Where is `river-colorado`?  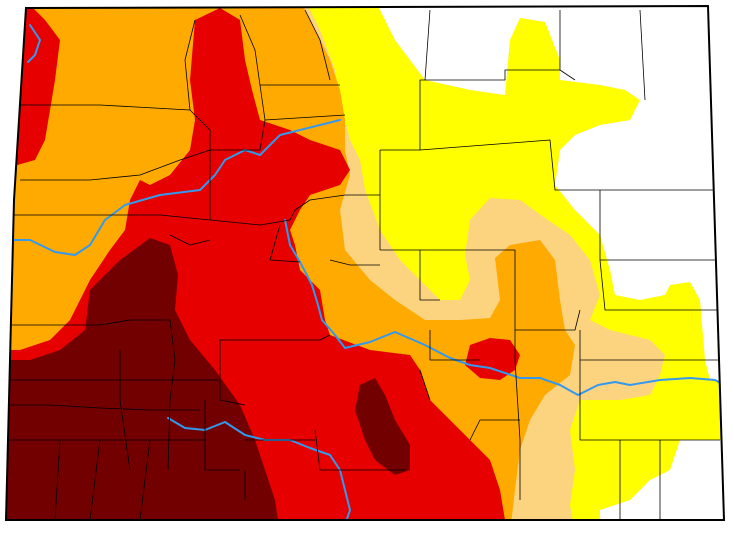
river-colorado is located at coordinates (177, 187).